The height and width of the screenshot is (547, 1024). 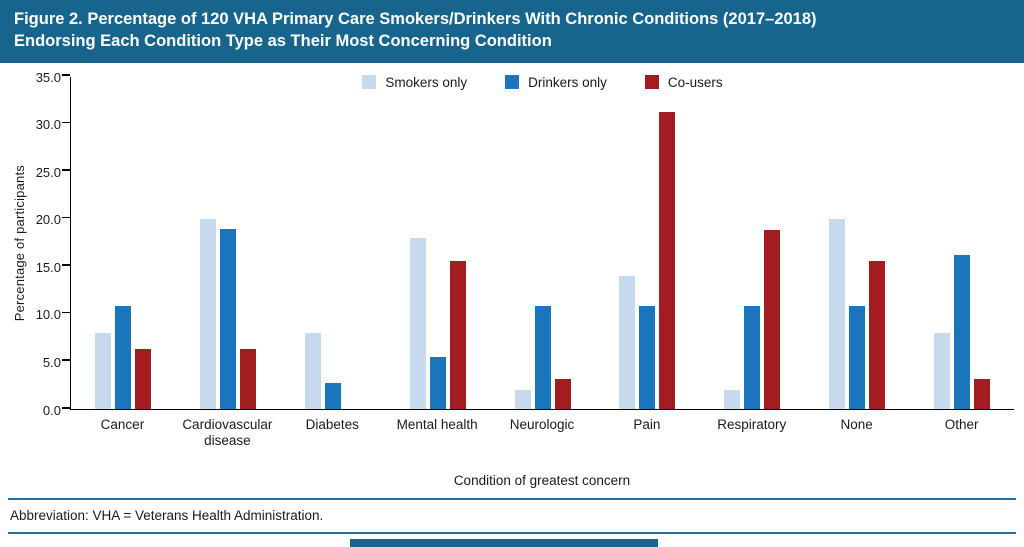 I want to click on bar-neurologic-smokers-only, so click(x=522, y=399).